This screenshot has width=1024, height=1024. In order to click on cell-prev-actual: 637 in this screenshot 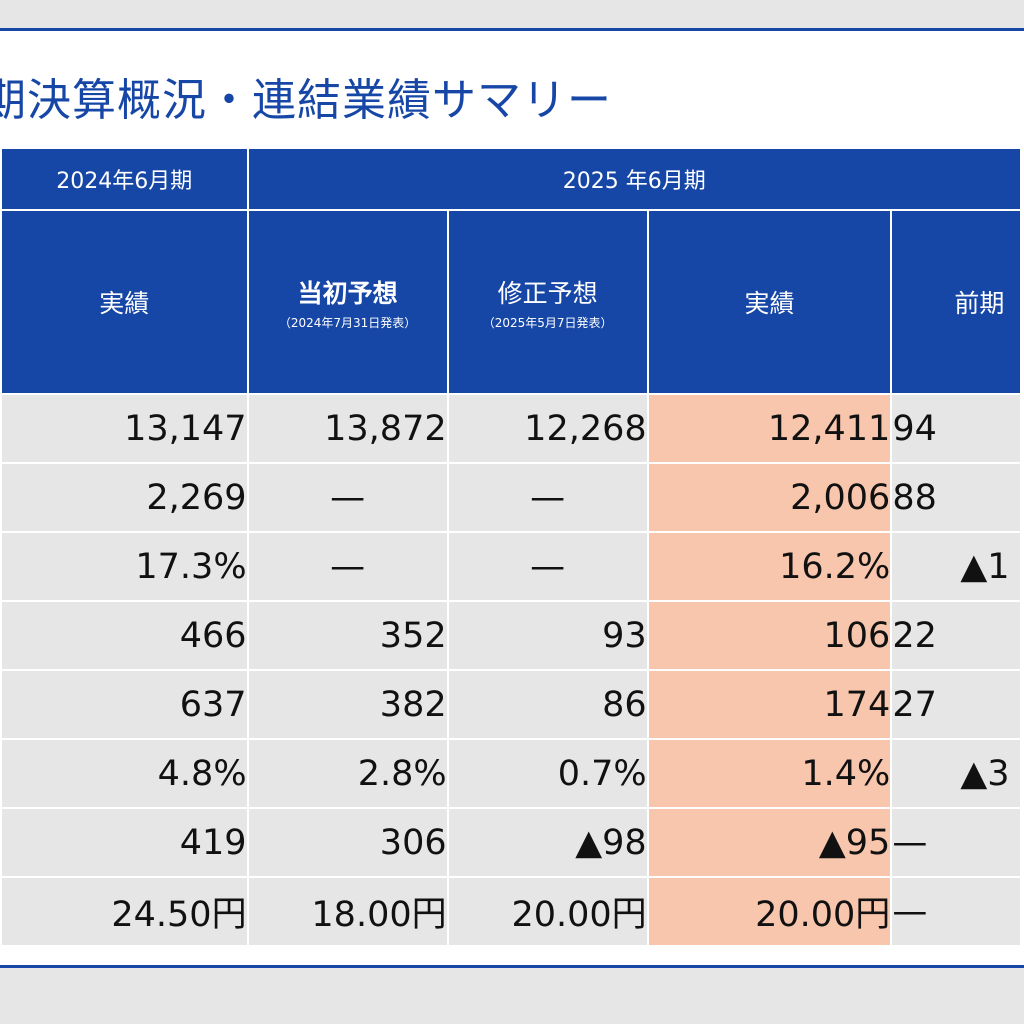, I will do `click(124, 704)`.